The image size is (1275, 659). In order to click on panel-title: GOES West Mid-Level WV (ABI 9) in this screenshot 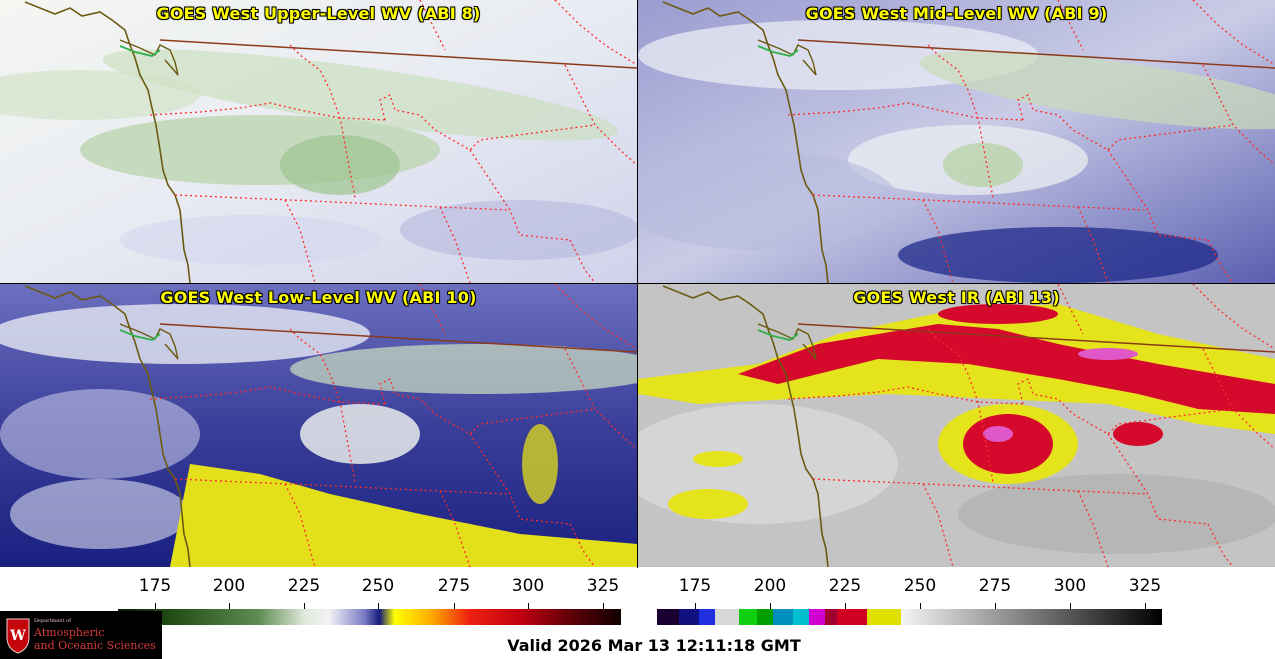, I will do `click(956, 13)`.